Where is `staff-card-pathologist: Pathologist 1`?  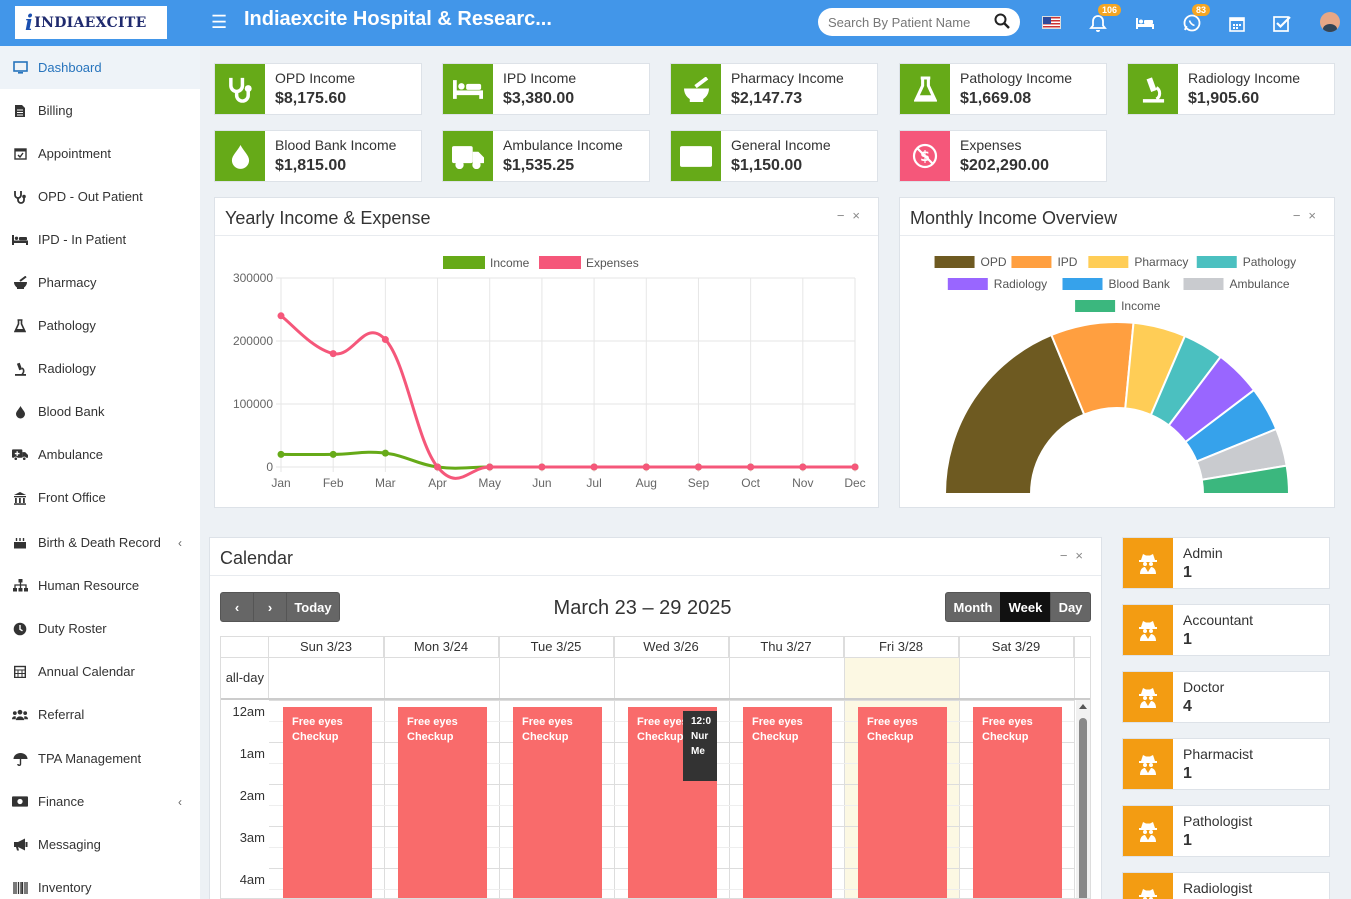
staff-card-pathologist: Pathologist 1 is located at coordinates (1226, 831).